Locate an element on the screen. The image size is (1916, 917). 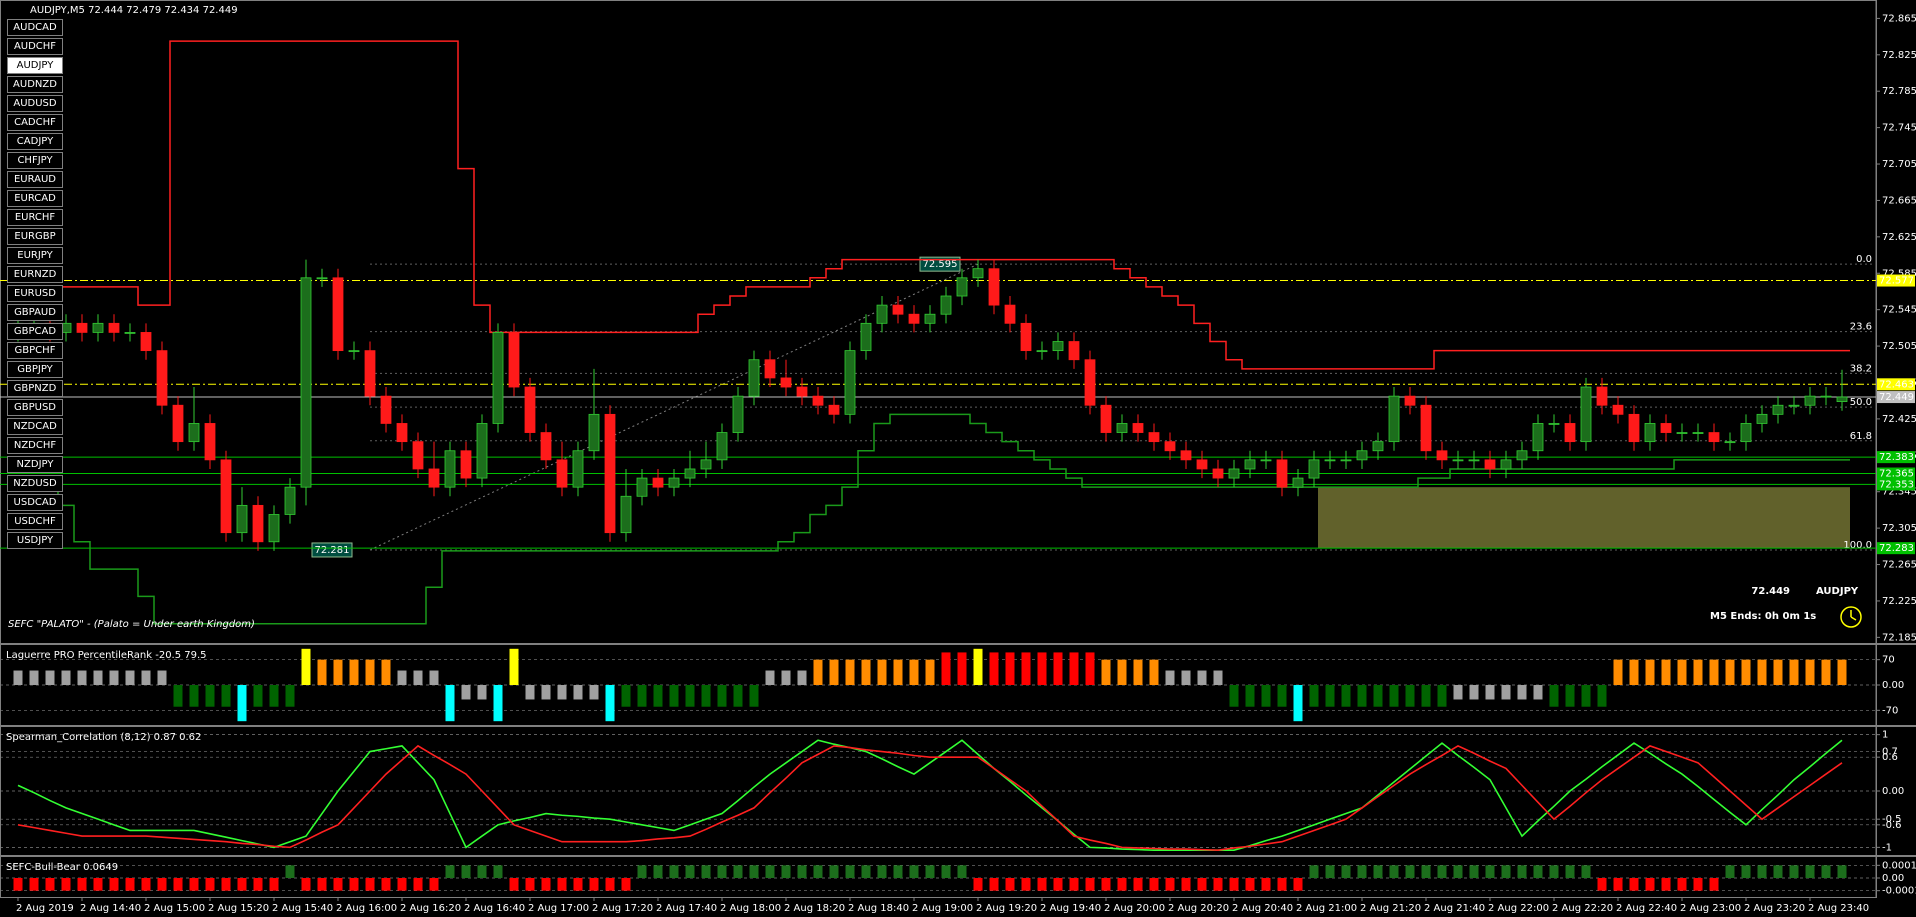
symbol-name: AUDJPY is located at coordinates (1837, 591).